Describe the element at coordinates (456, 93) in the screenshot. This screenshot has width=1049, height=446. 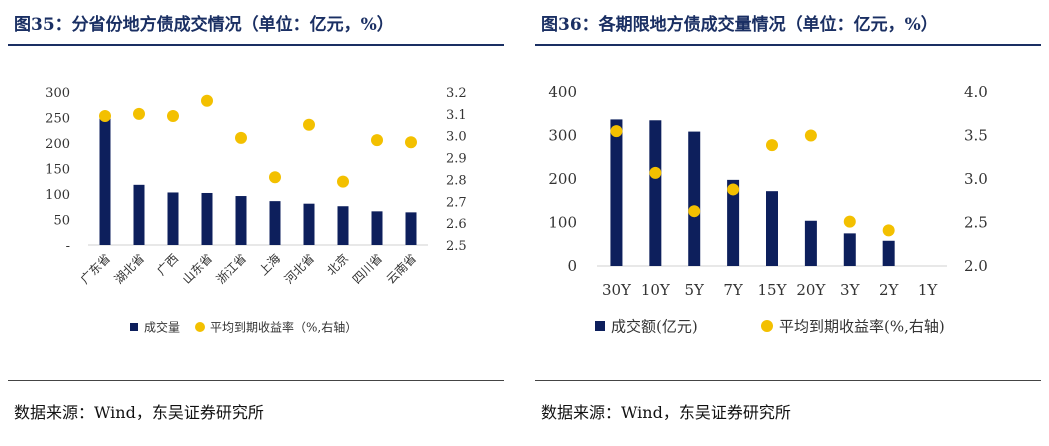
I see `right-axis-tick-label: 3.2` at that location.